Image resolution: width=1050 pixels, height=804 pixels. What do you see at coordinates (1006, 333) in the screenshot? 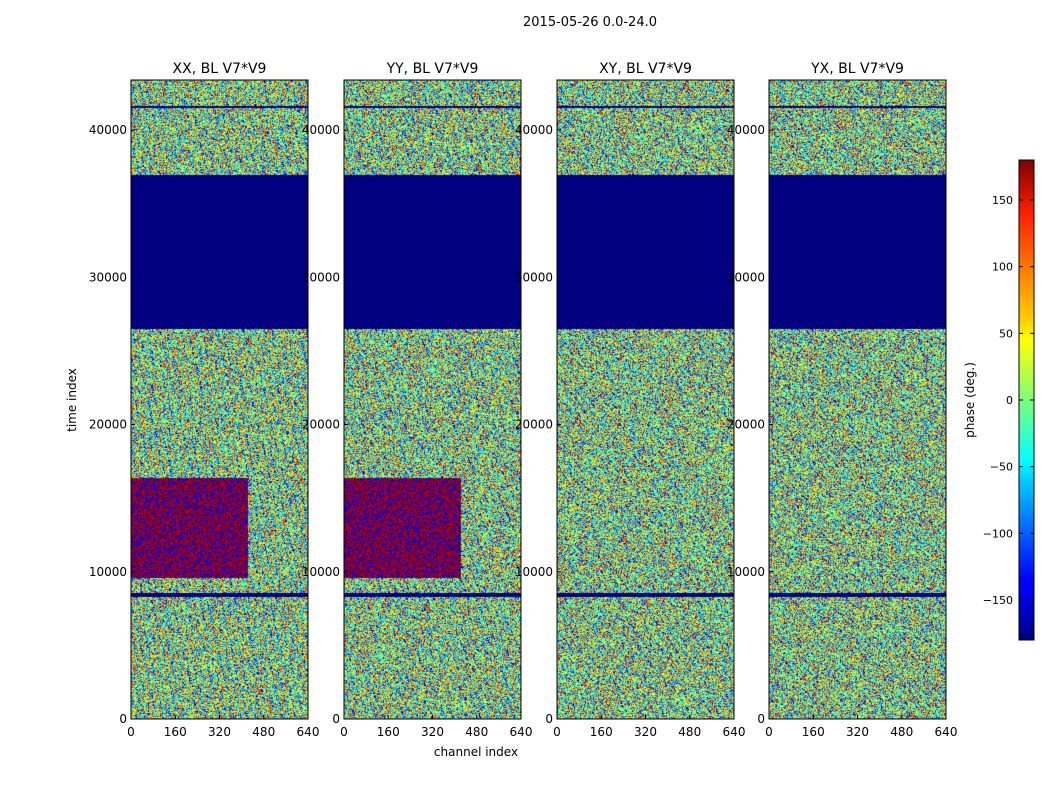
I see `colorbar-tick-label: 50` at bounding box center [1006, 333].